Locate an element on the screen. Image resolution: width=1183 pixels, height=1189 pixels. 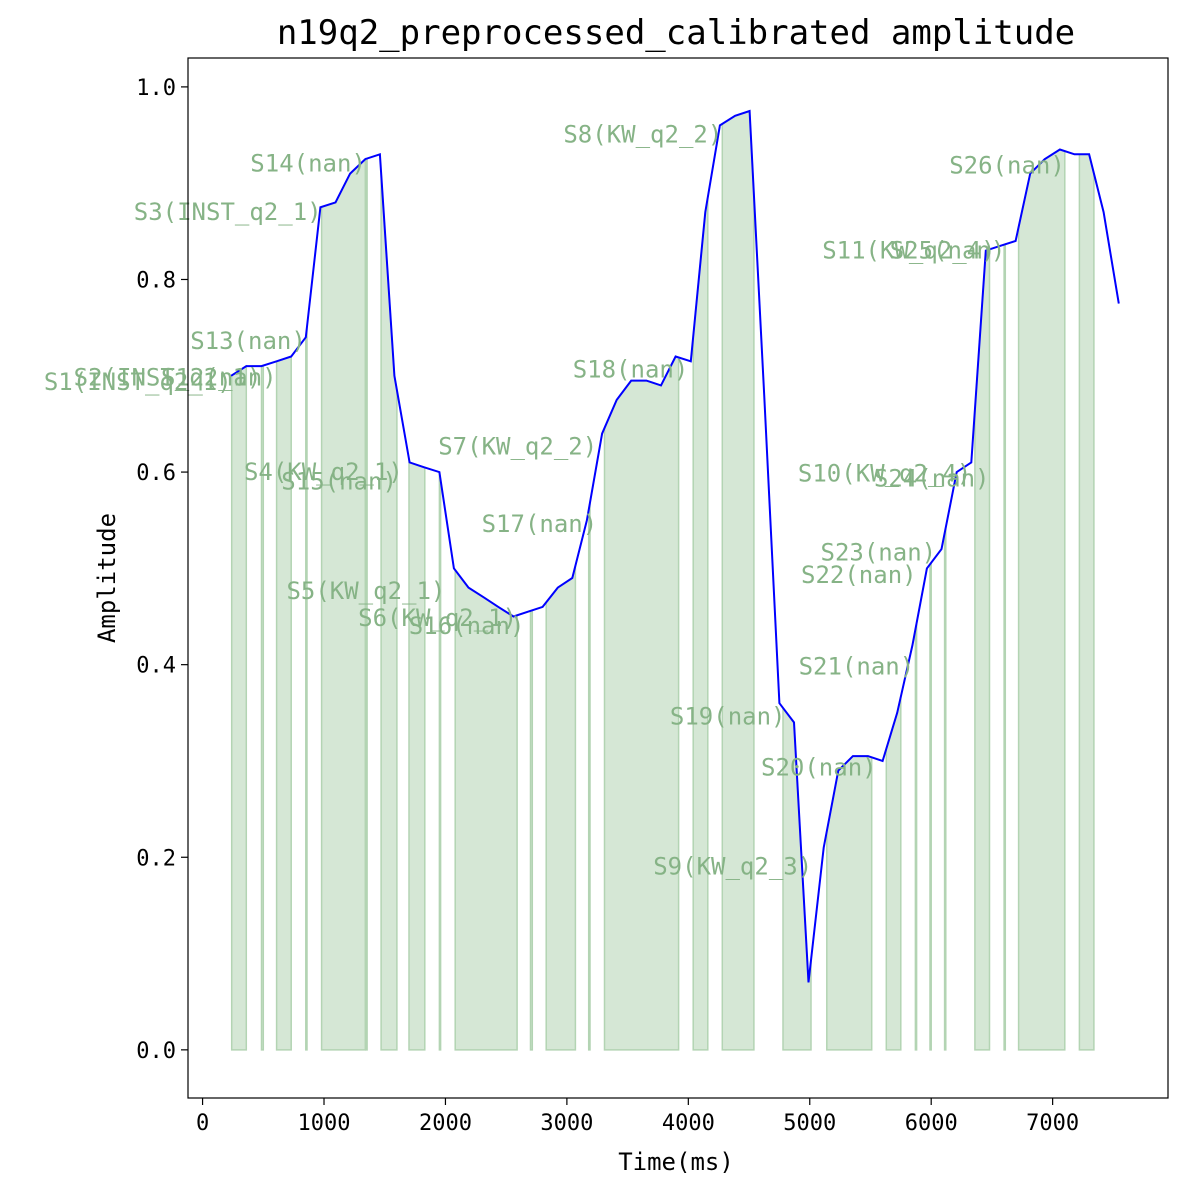
segment-label-1: S1(INST_q2_1) is located at coordinates (138, 382).